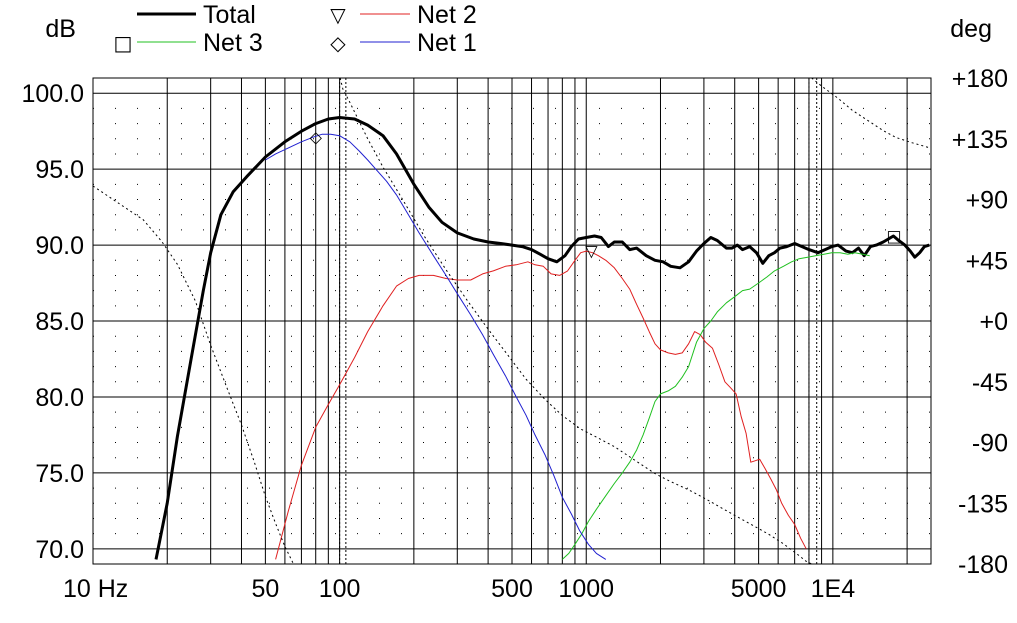 The width and height of the screenshot is (1017, 623). Describe the element at coordinates (123, 43) in the screenshot. I see `legend-marker: □` at that location.